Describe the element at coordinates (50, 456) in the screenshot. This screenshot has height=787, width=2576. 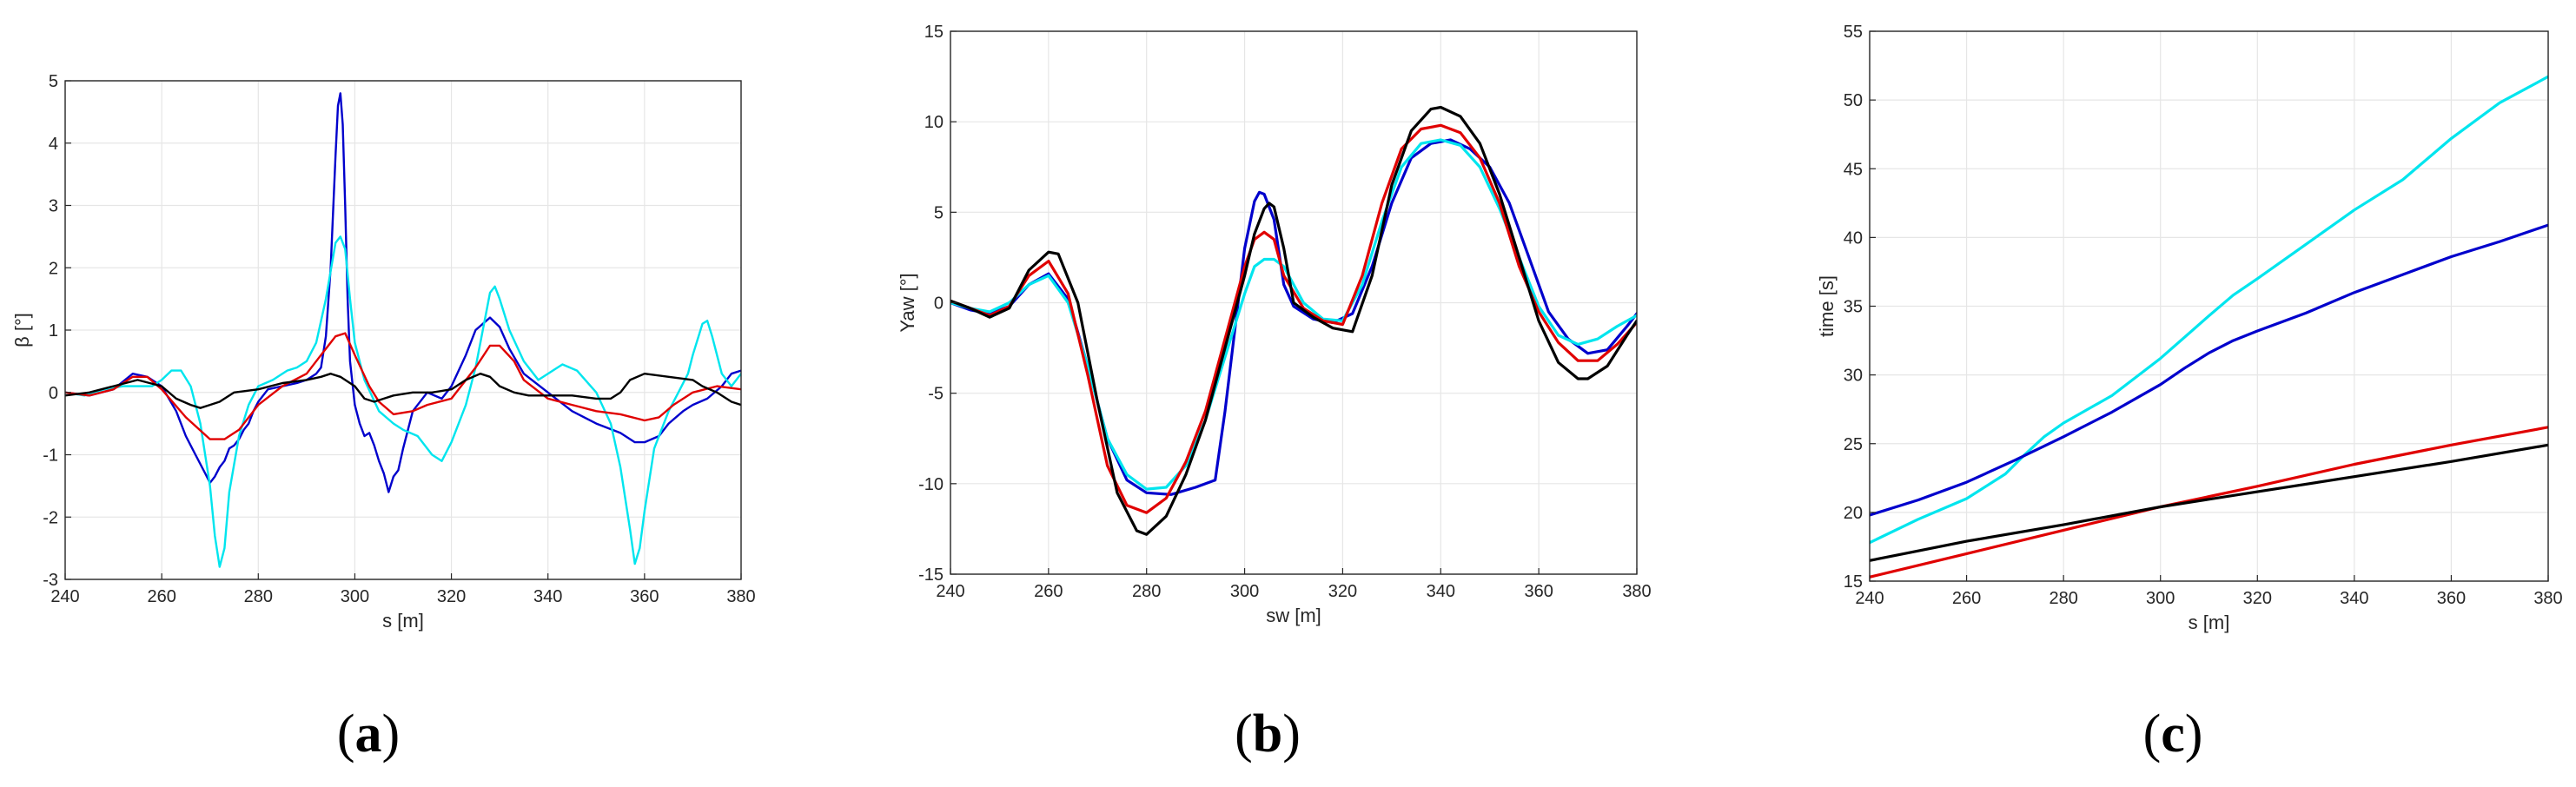
I see `y-tick-label: -1` at that location.